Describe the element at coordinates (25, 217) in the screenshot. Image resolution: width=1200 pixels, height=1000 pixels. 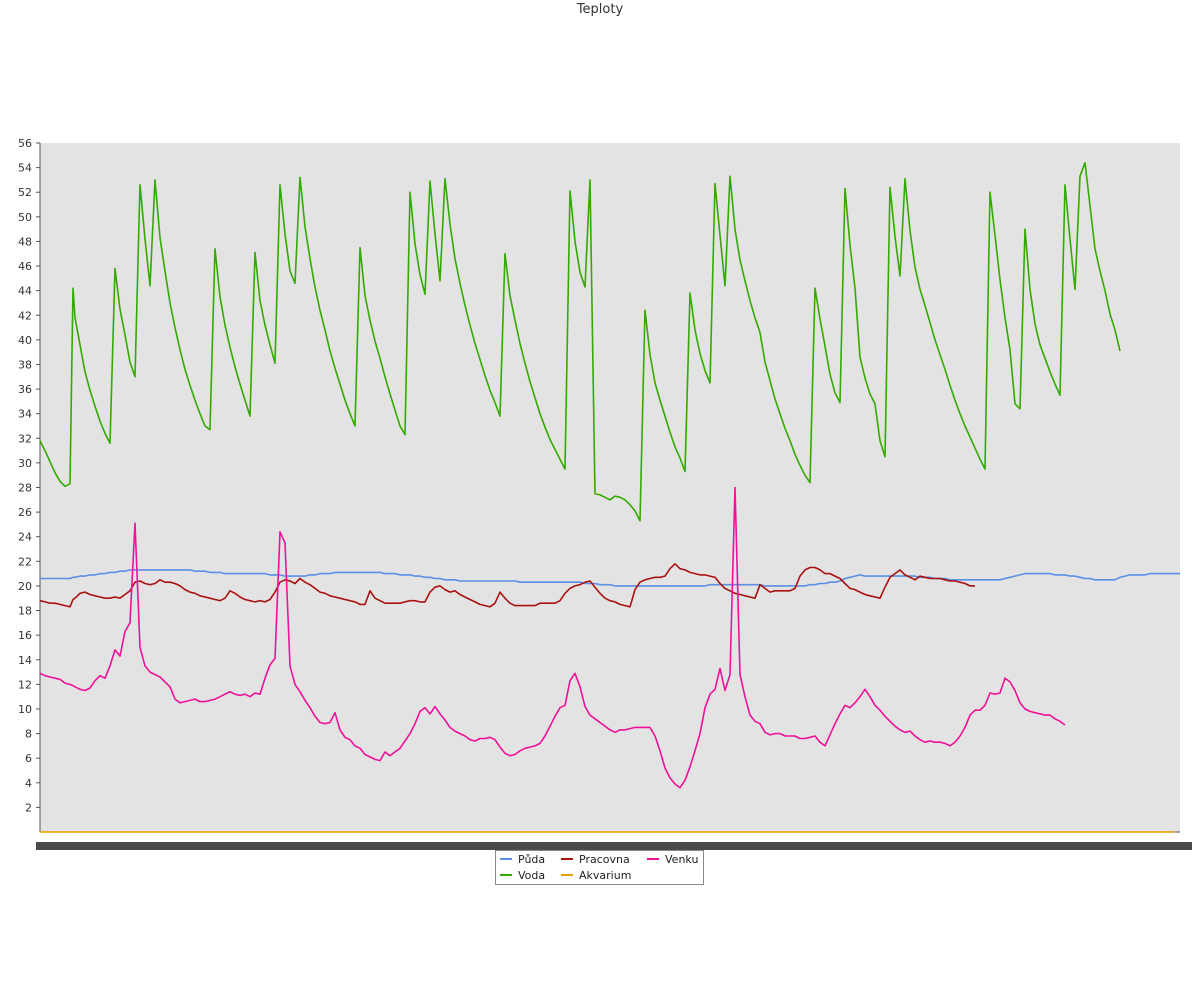
I see `y-tick-label: 50` at that location.